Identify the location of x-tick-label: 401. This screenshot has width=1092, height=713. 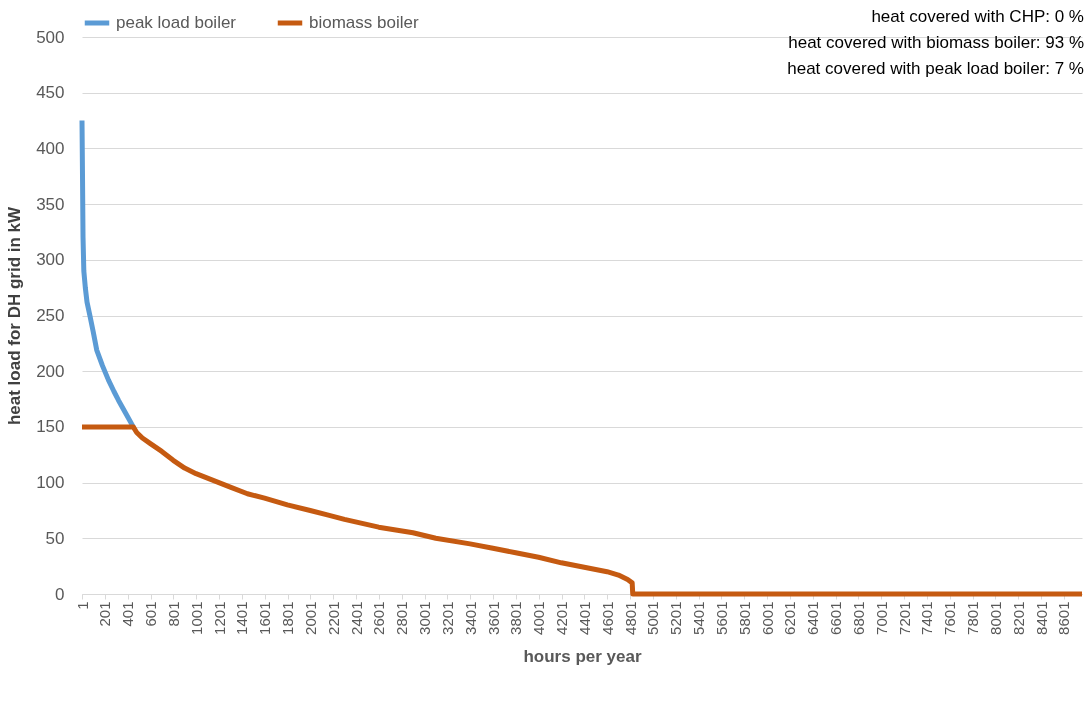
(128, 614).